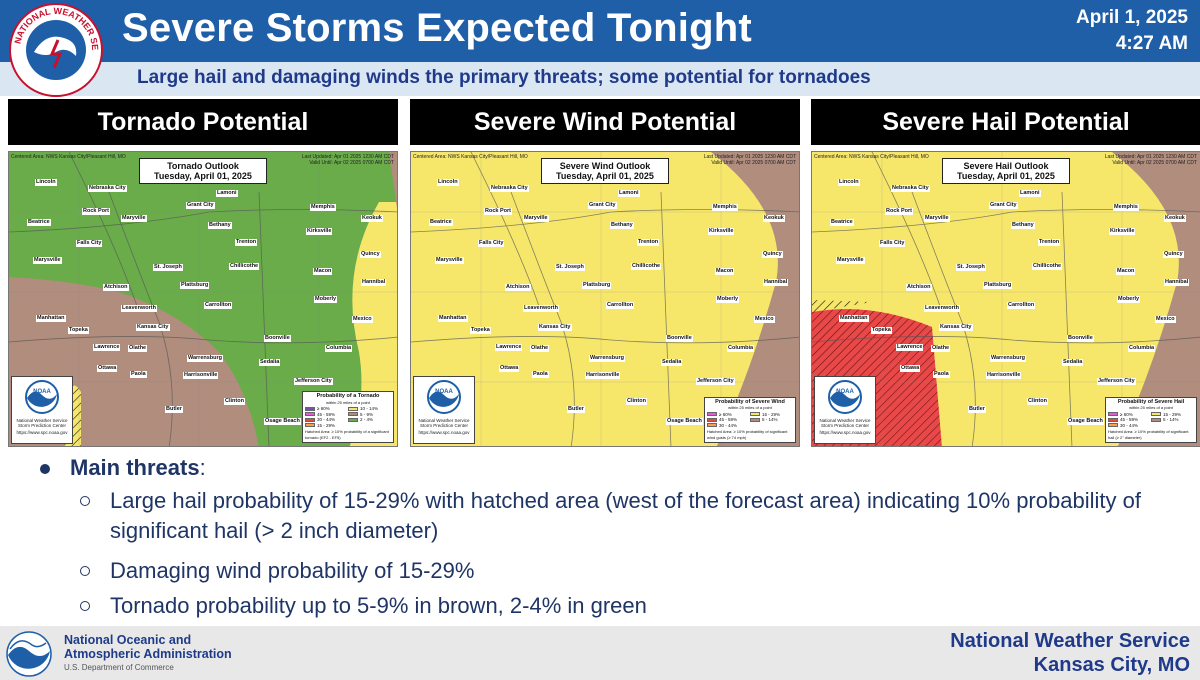 The height and width of the screenshot is (680, 1200). Describe the element at coordinates (153, 327) in the screenshot. I see `city-label: Kansas City` at that location.